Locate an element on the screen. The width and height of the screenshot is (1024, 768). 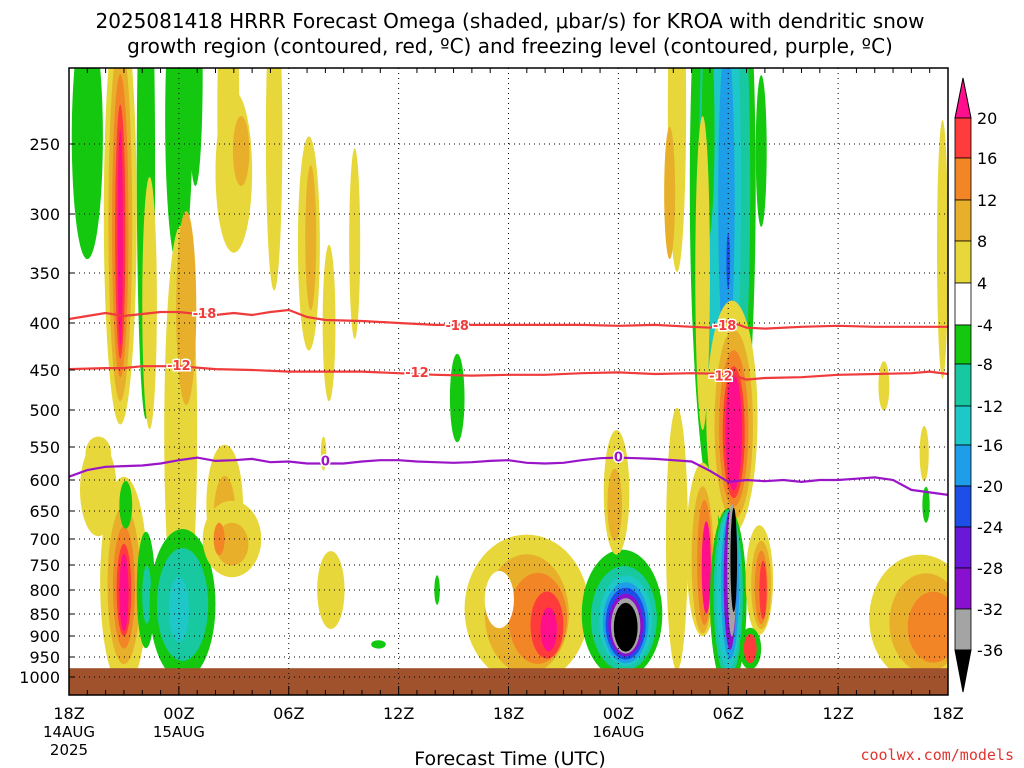
colorbar-label: 8 is located at coordinates (982, 241).